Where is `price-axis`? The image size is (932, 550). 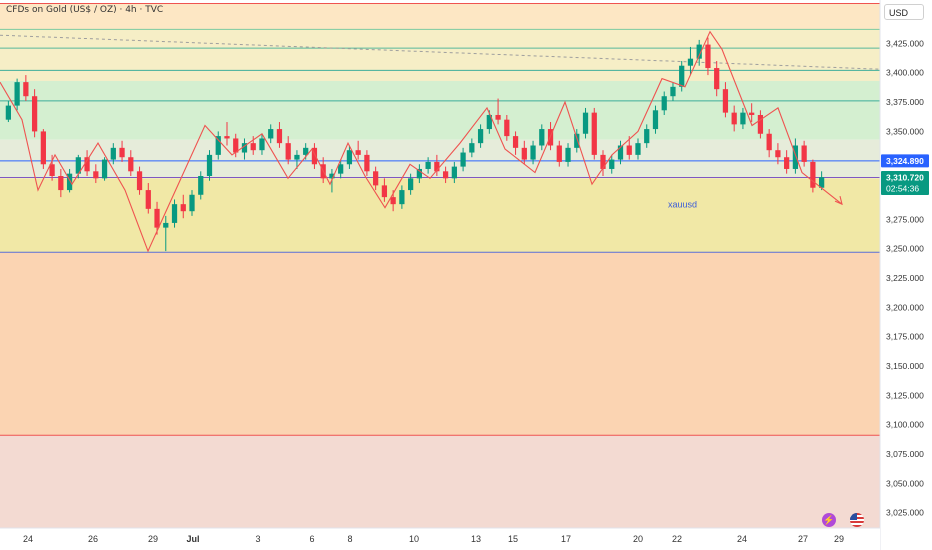
price-axis is located at coordinates (906, 275).